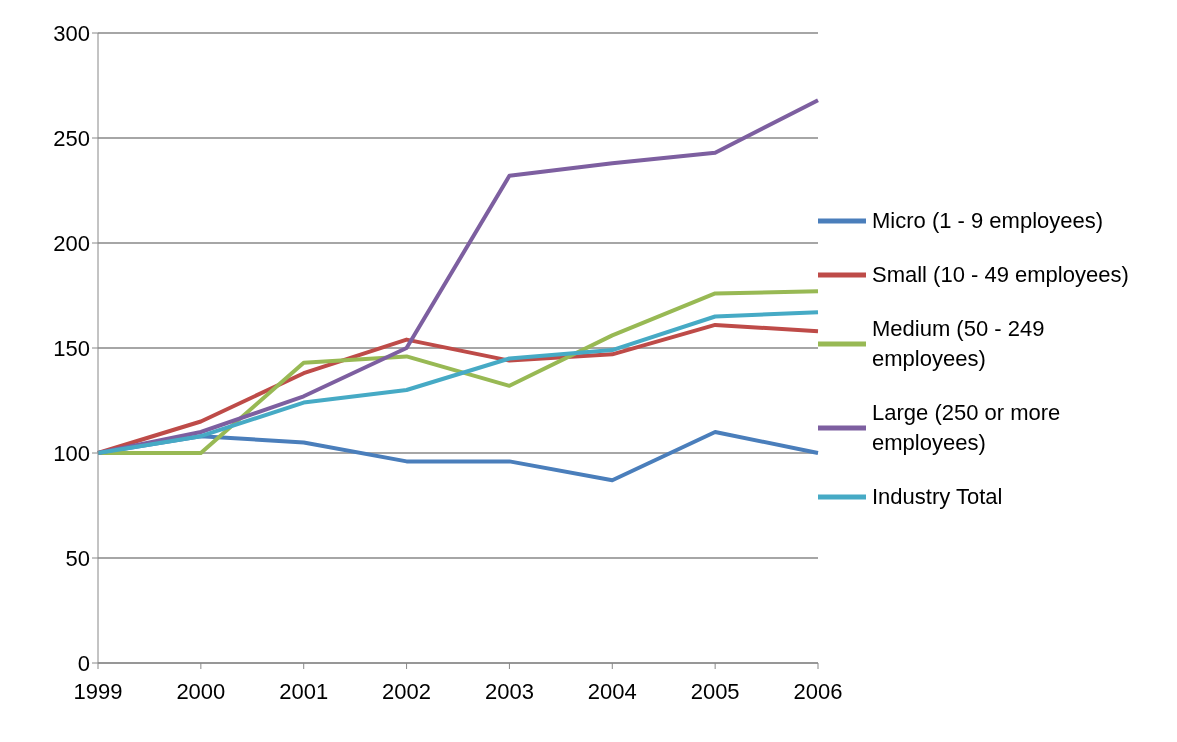 Image resolution: width=1177 pixels, height=742 pixels. I want to click on x-tick-label: 2006, so click(818, 691).